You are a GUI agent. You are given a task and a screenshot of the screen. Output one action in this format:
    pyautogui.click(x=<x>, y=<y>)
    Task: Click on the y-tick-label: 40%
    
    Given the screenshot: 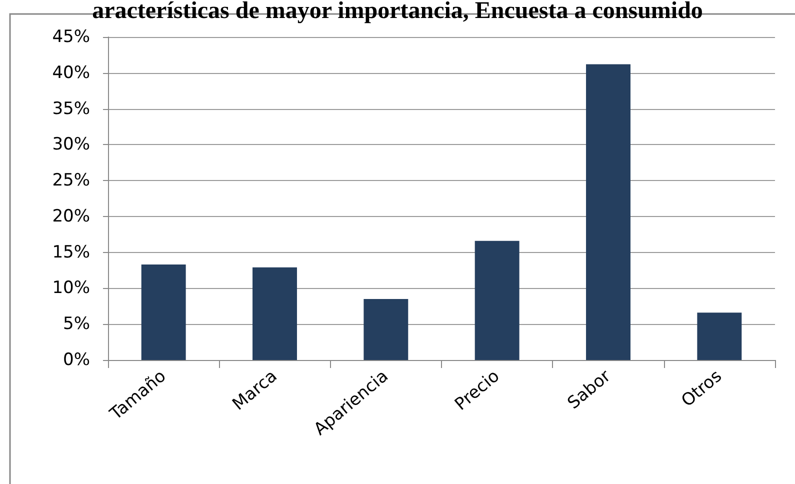 What is the action you would take?
    pyautogui.click(x=71, y=72)
    